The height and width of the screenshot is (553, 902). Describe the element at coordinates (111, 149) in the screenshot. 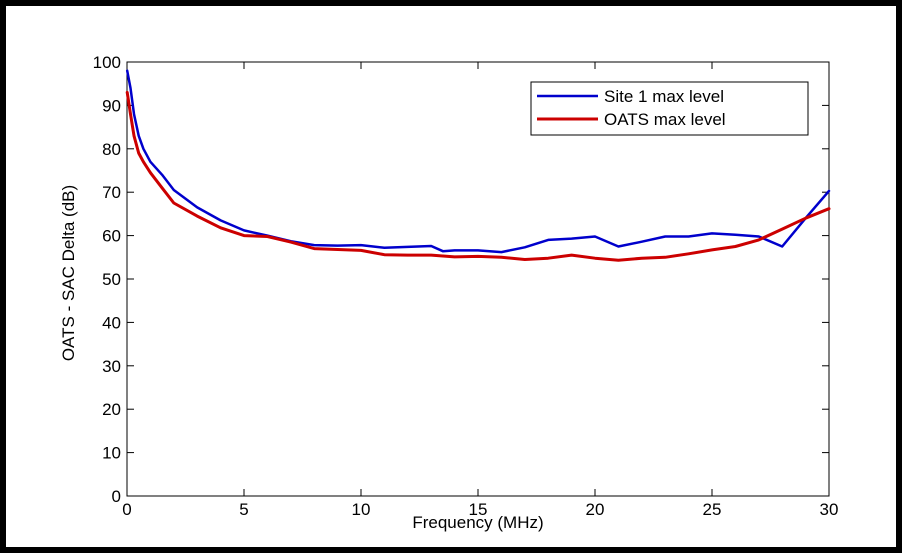

I see `y-tick-label: 80` at that location.